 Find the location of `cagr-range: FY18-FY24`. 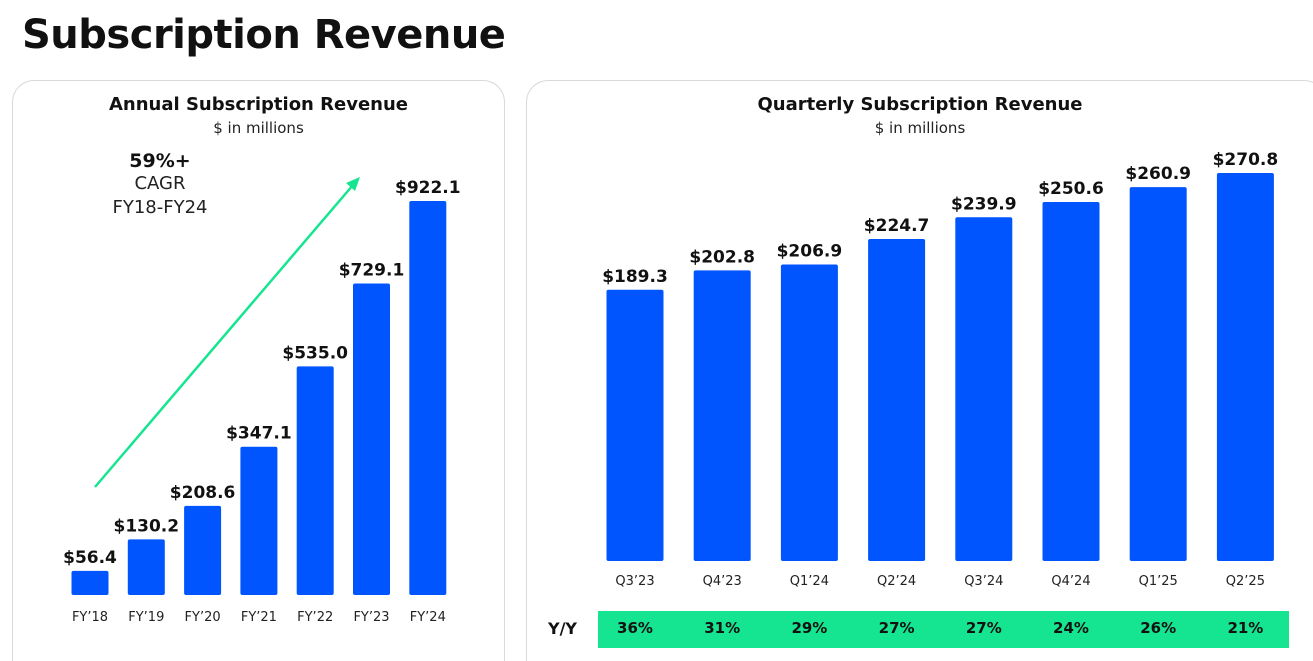

cagr-range: FY18-FY24 is located at coordinates (160, 207).